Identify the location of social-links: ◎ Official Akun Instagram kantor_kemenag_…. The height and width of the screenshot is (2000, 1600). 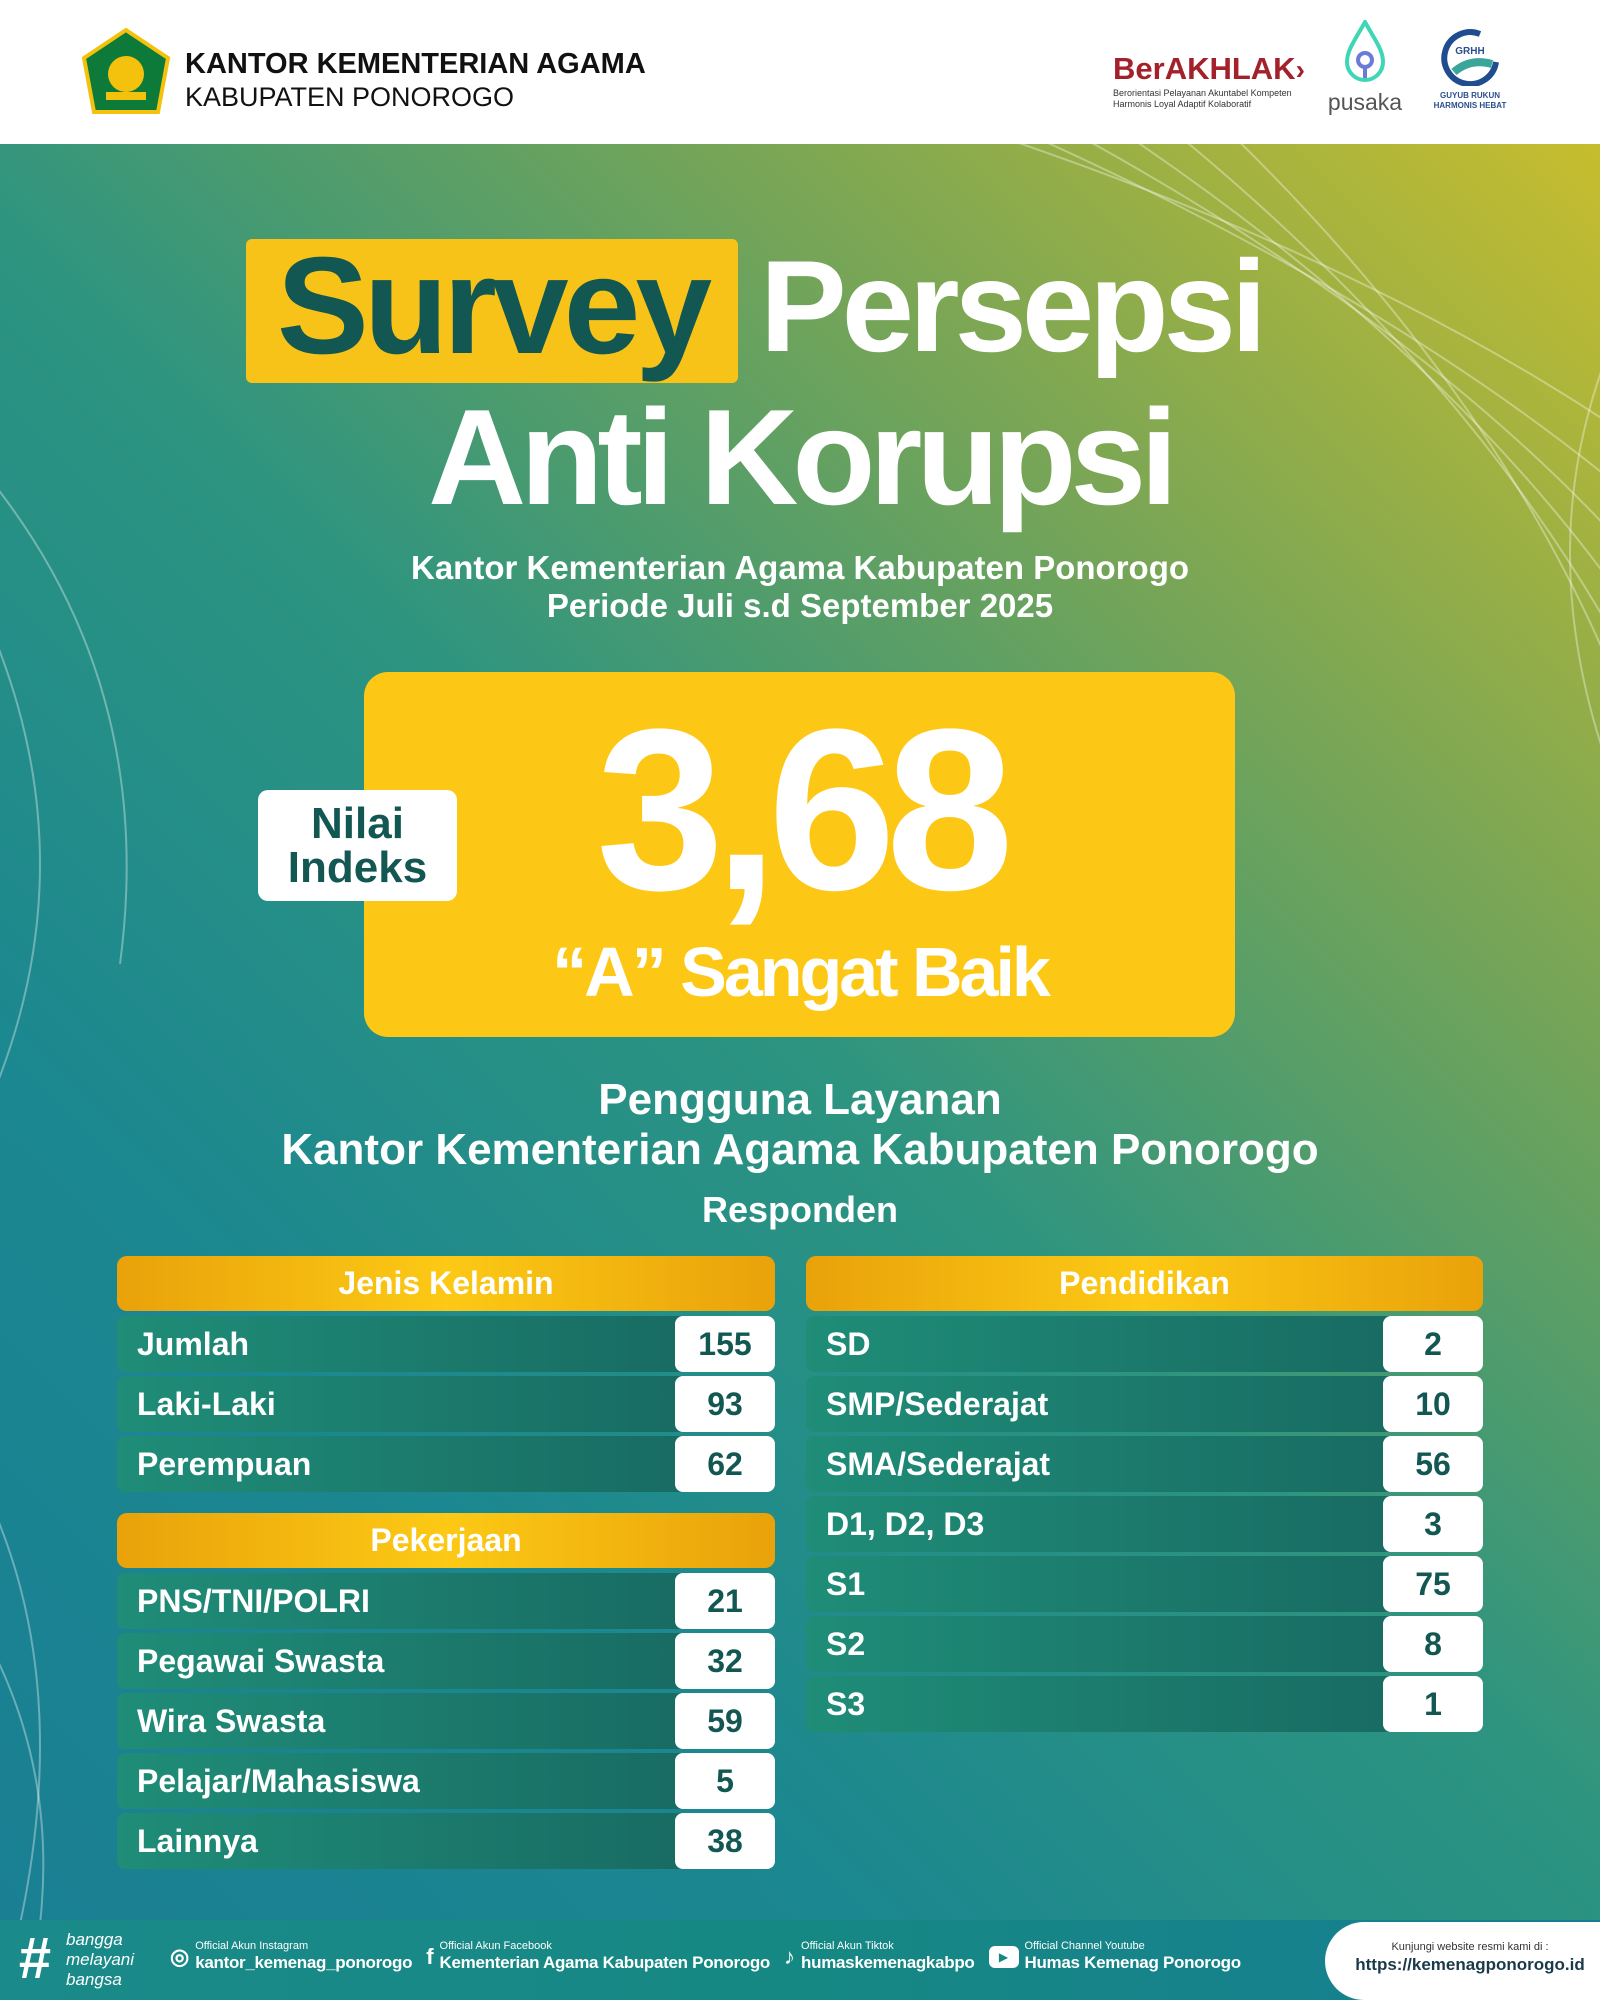
(745, 1956).